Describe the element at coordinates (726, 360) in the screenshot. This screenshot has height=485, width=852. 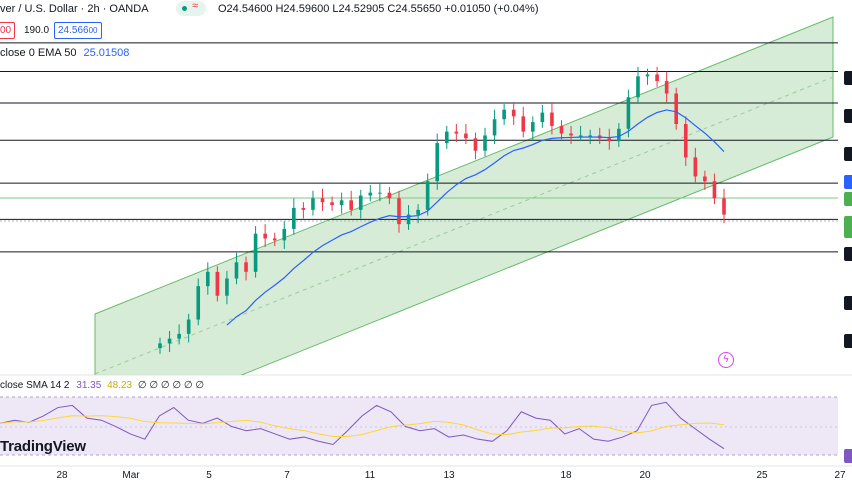
I see `flash-icon: ϟ` at that location.